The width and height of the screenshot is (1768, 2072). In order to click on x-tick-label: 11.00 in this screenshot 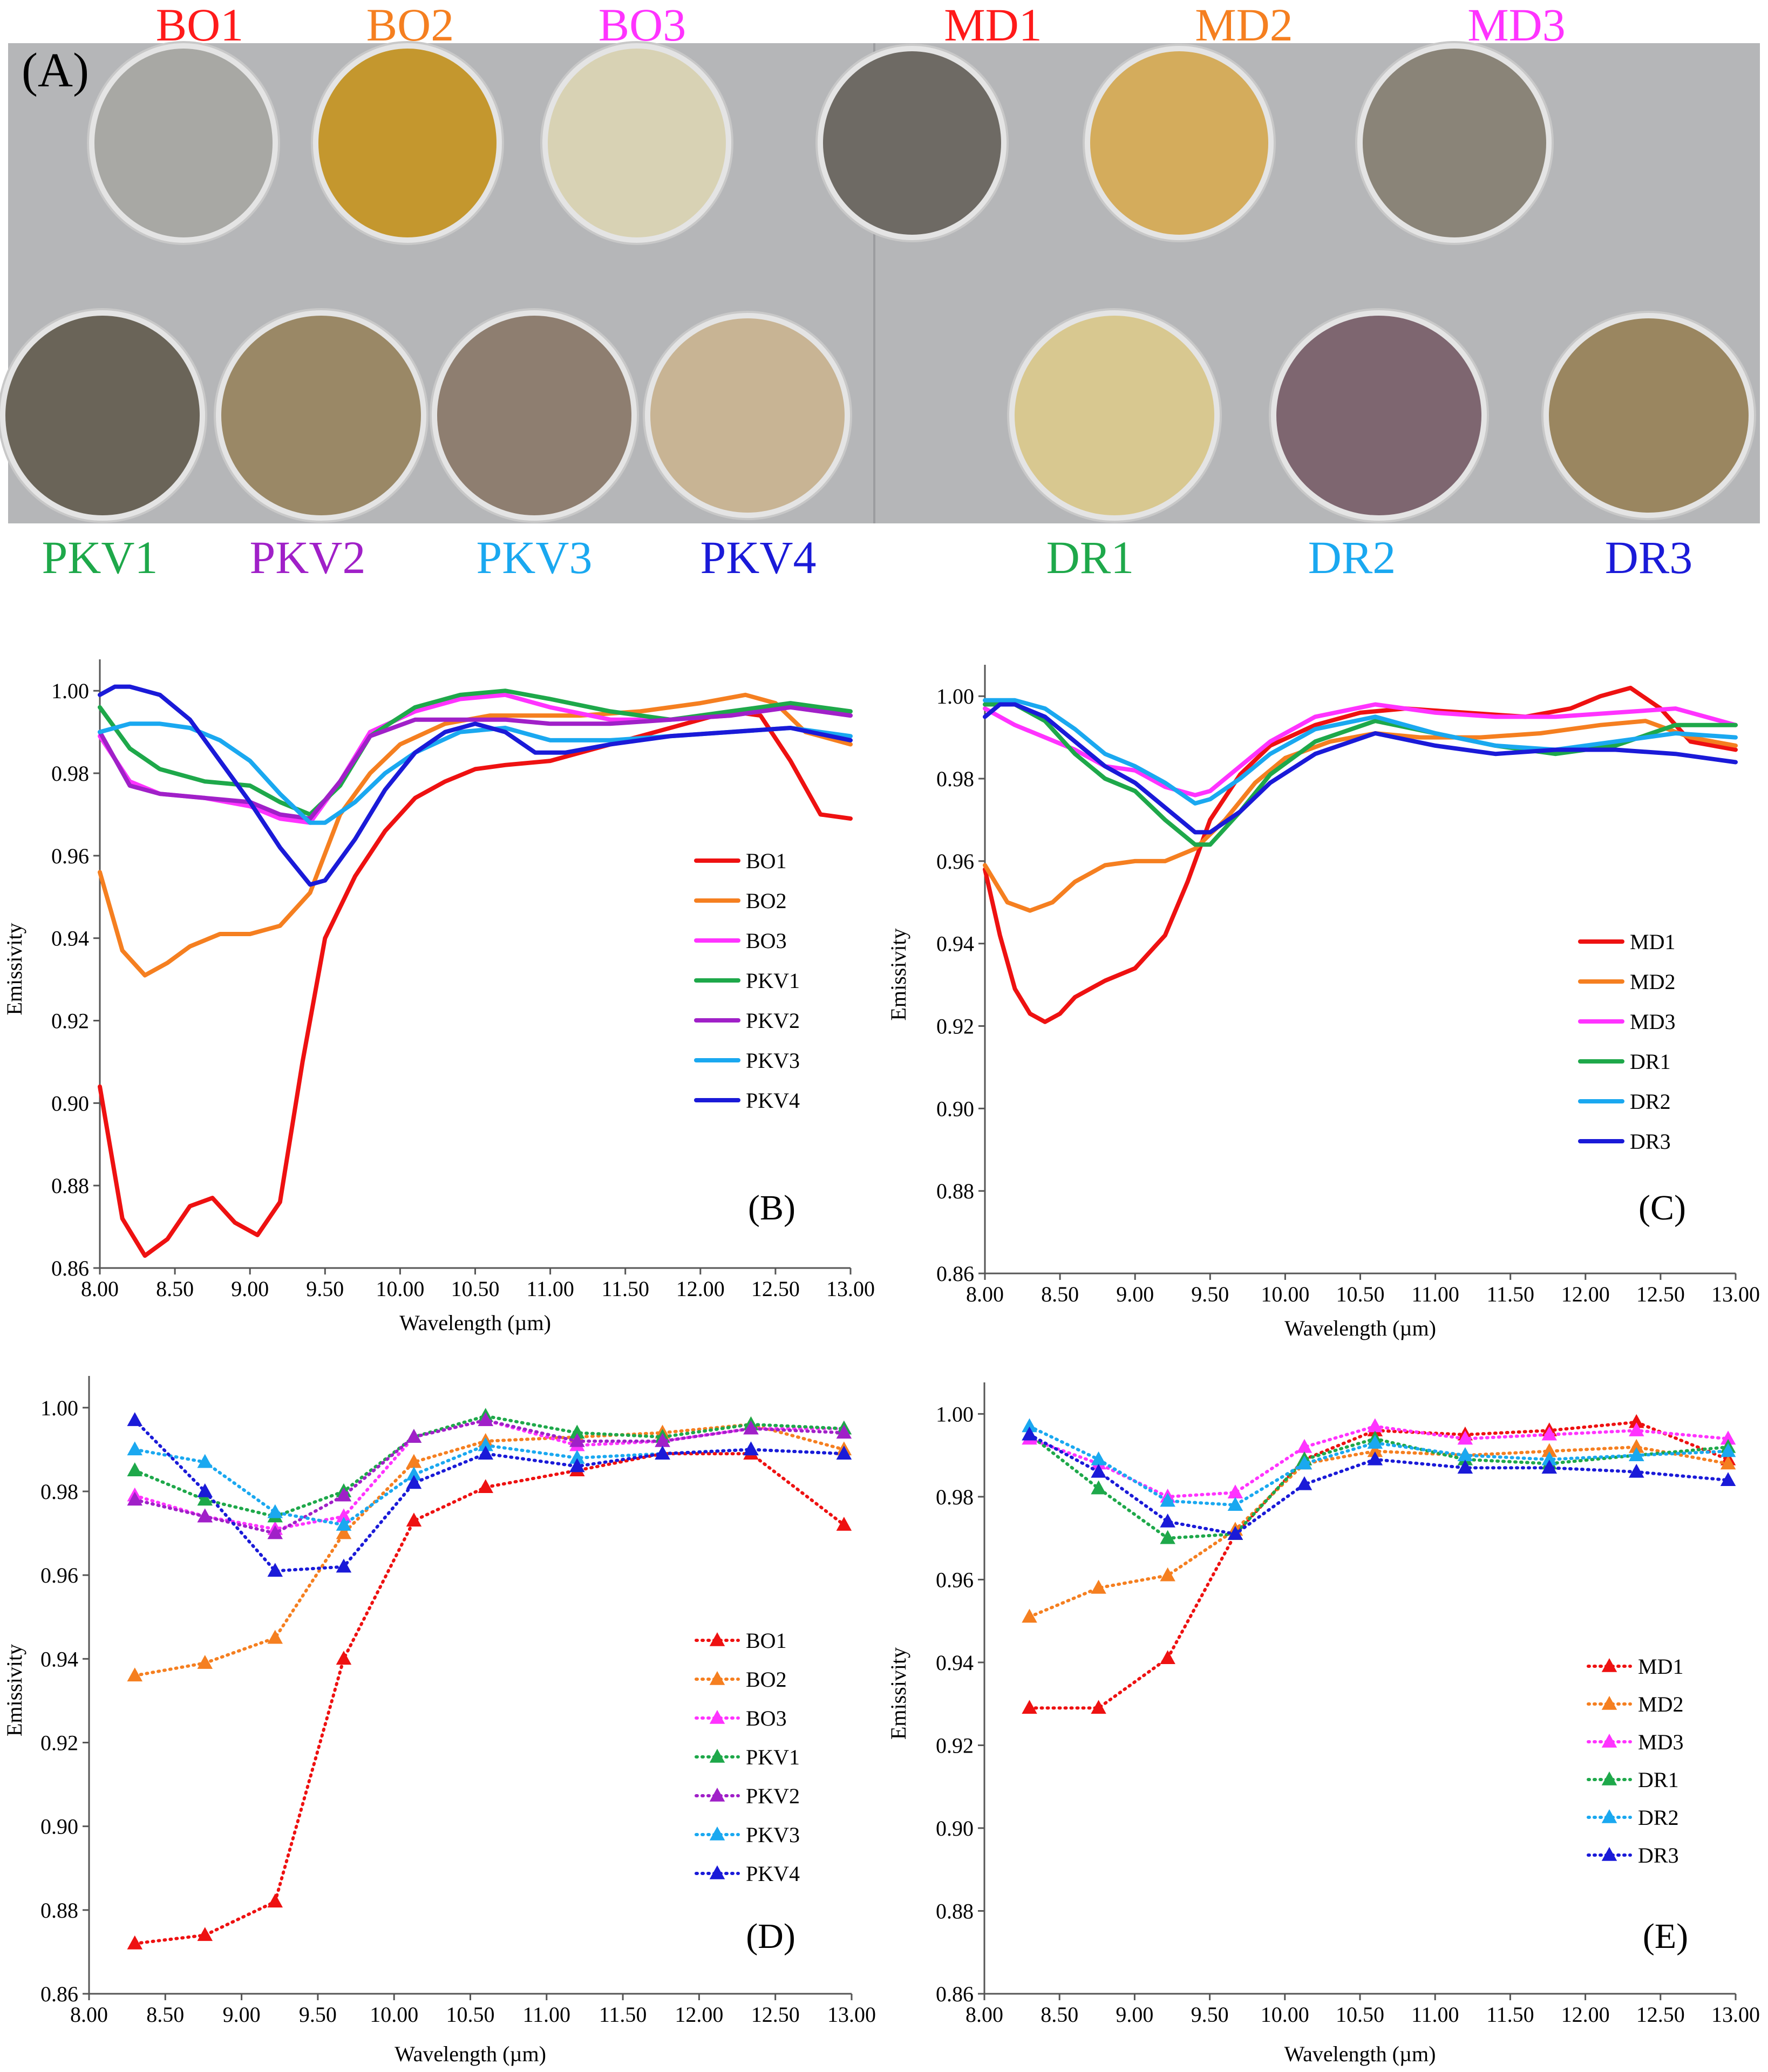, I will do `click(1435, 2014)`.